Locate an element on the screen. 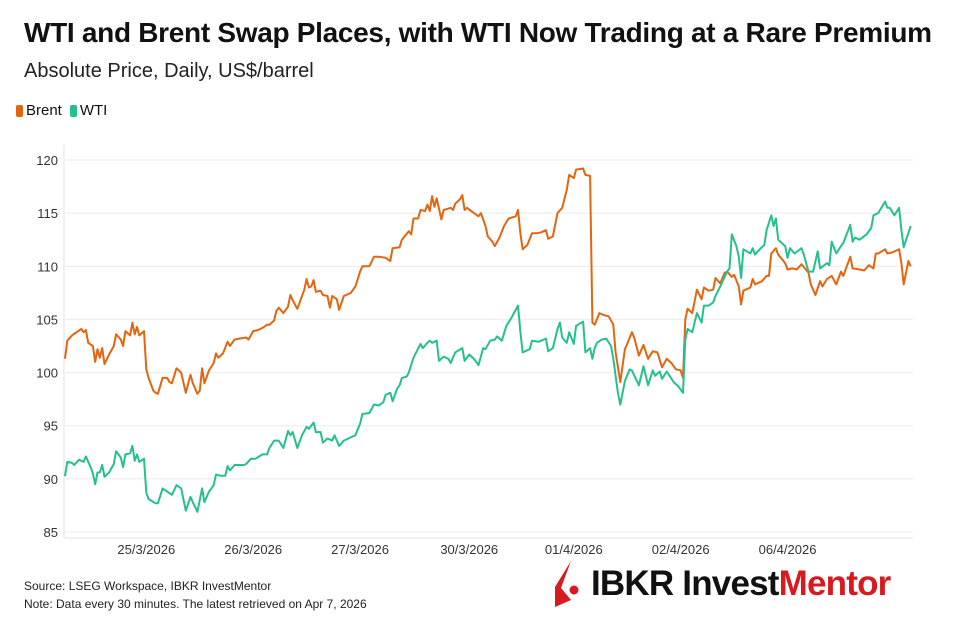 This screenshot has height=627, width=976. ibkr-logo: IBKR InvestMentor is located at coordinates (722, 584).